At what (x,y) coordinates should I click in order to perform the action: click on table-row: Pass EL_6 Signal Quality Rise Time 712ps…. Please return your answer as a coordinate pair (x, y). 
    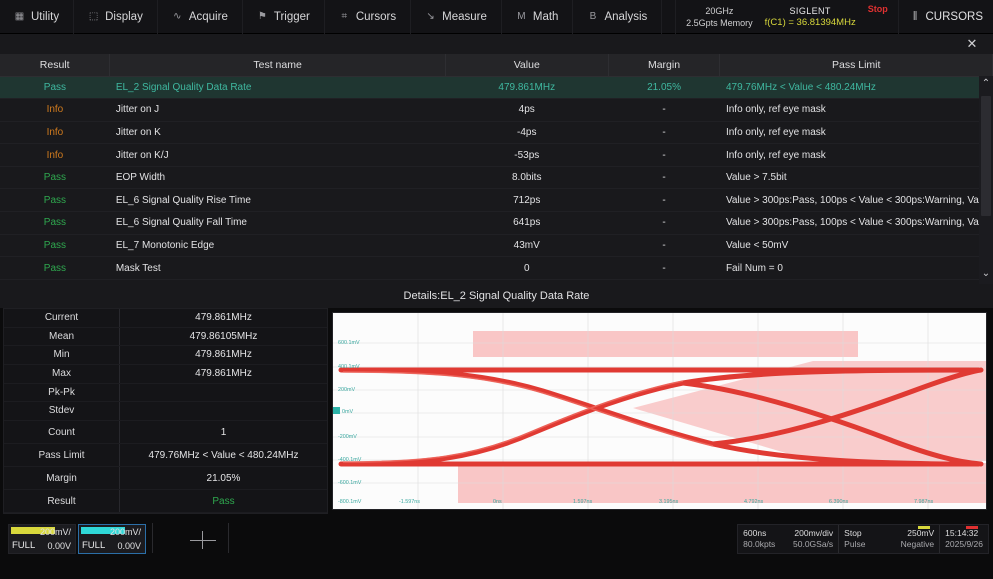
    Looking at the image, I should click on (496, 200).